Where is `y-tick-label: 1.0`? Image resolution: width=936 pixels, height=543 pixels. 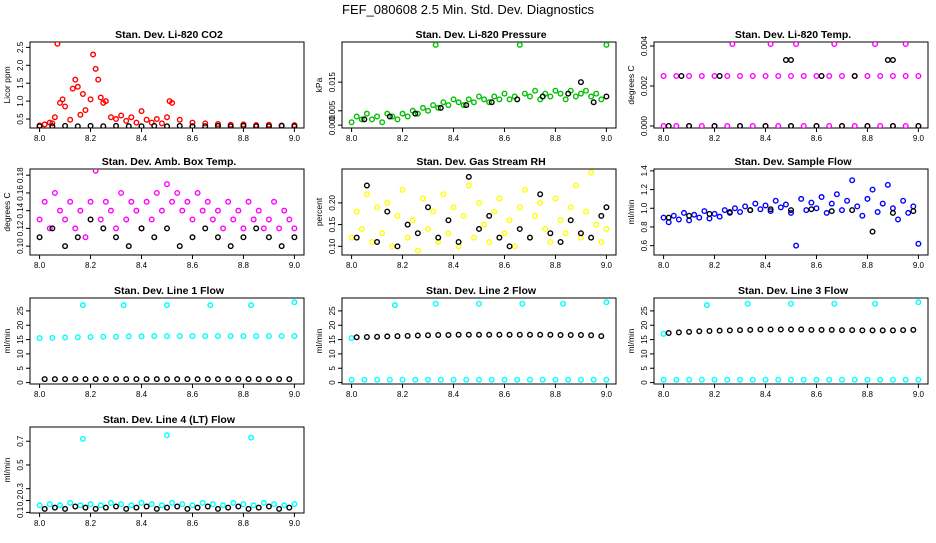 y-tick-label: 1.0 is located at coordinates (644, 208).